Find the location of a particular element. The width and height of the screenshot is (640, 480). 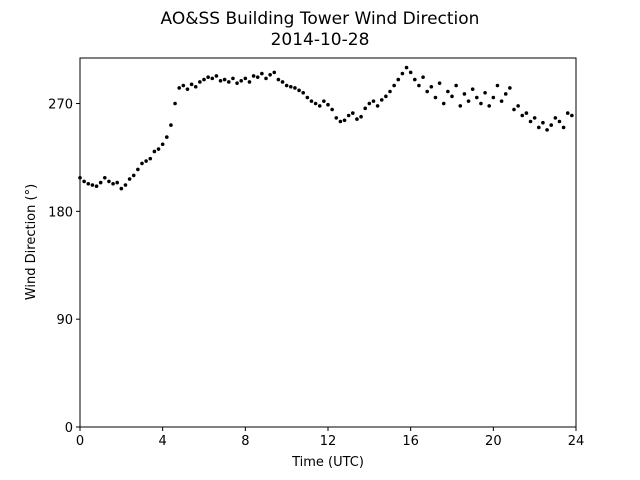

x-tick-label: 24 is located at coordinates (576, 441).